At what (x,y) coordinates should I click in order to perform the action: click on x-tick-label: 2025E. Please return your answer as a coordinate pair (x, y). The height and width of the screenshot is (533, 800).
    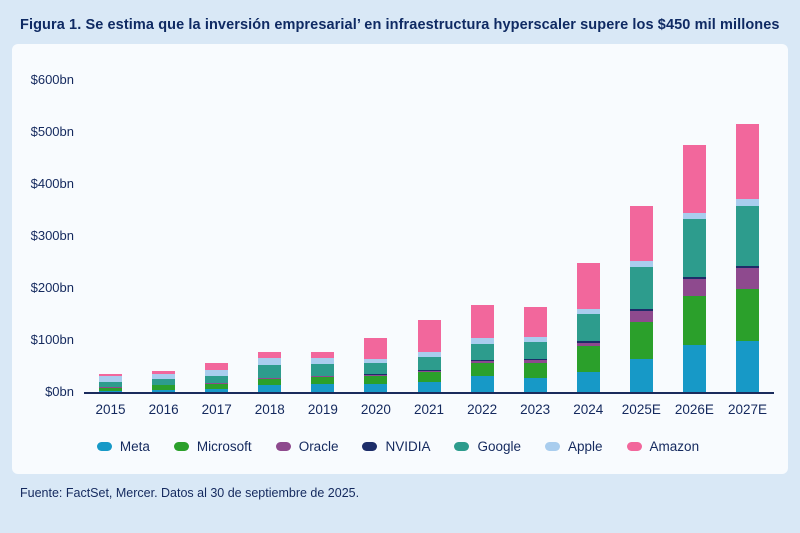
    Looking at the image, I should click on (641, 409).